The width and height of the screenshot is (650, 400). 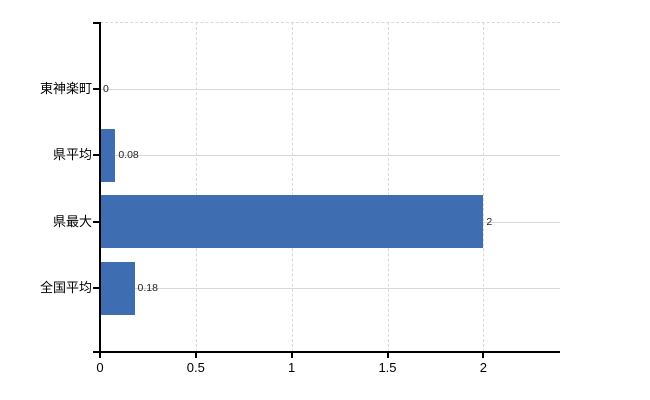 What do you see at coordinates (330, 22) in the screenshot?
I see `plot-top-border` at bounding box center [330, 22].